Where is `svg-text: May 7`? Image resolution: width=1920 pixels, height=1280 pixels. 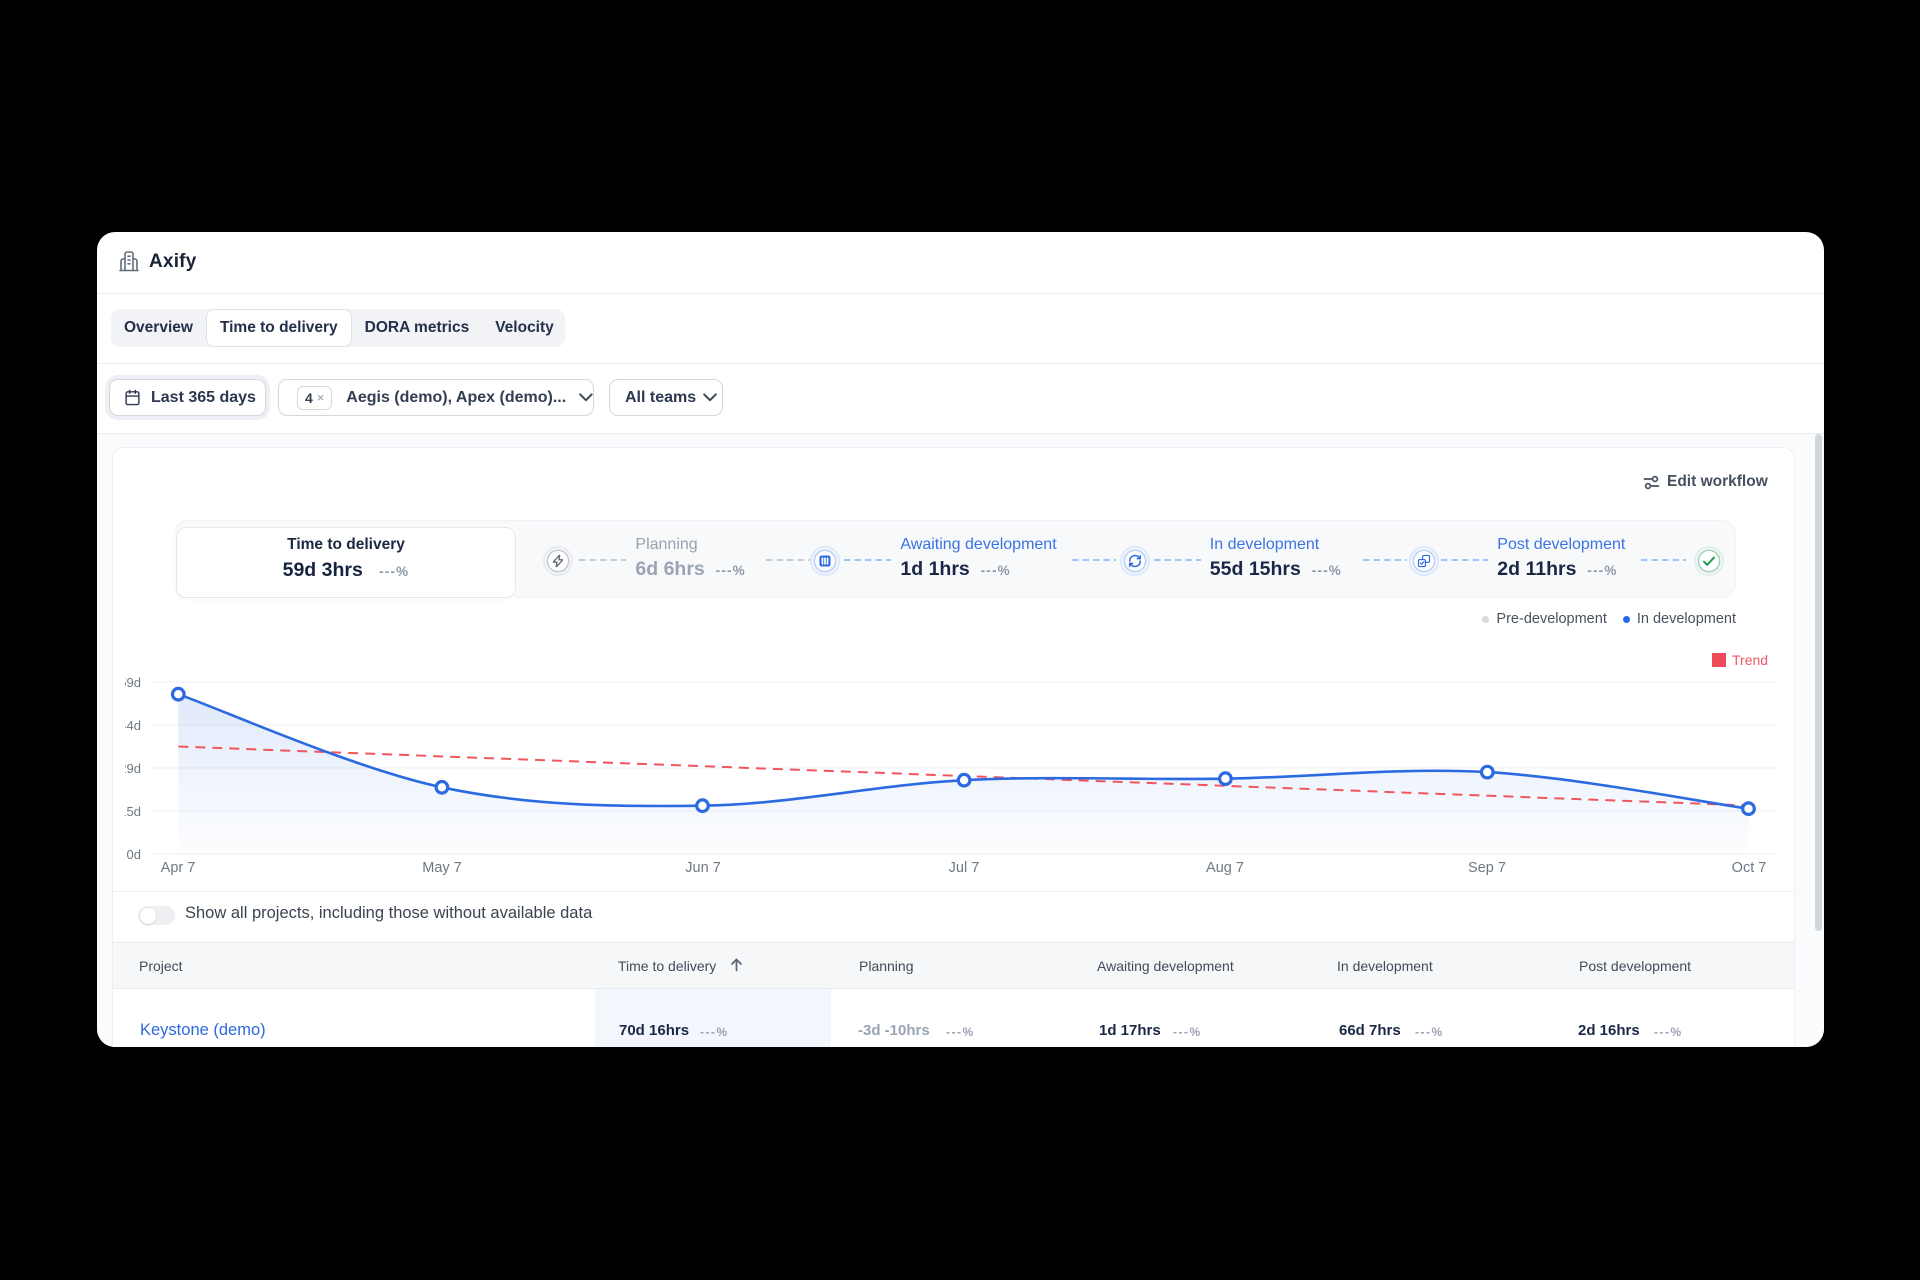
svg-text: May 7 is located at coordinates (442, 868).